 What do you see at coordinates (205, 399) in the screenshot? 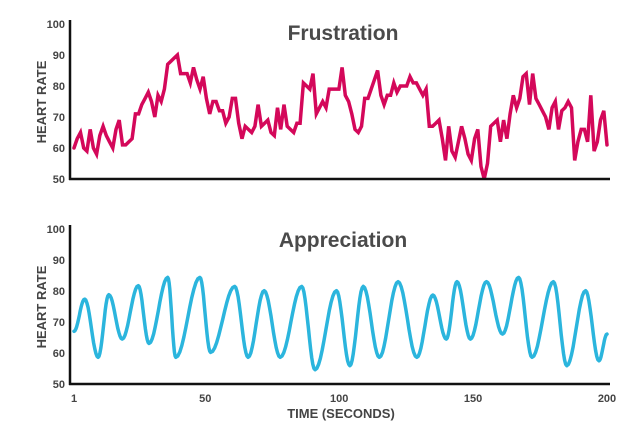
I see `x-tick-label: 50` at bounding box center [205, 399].